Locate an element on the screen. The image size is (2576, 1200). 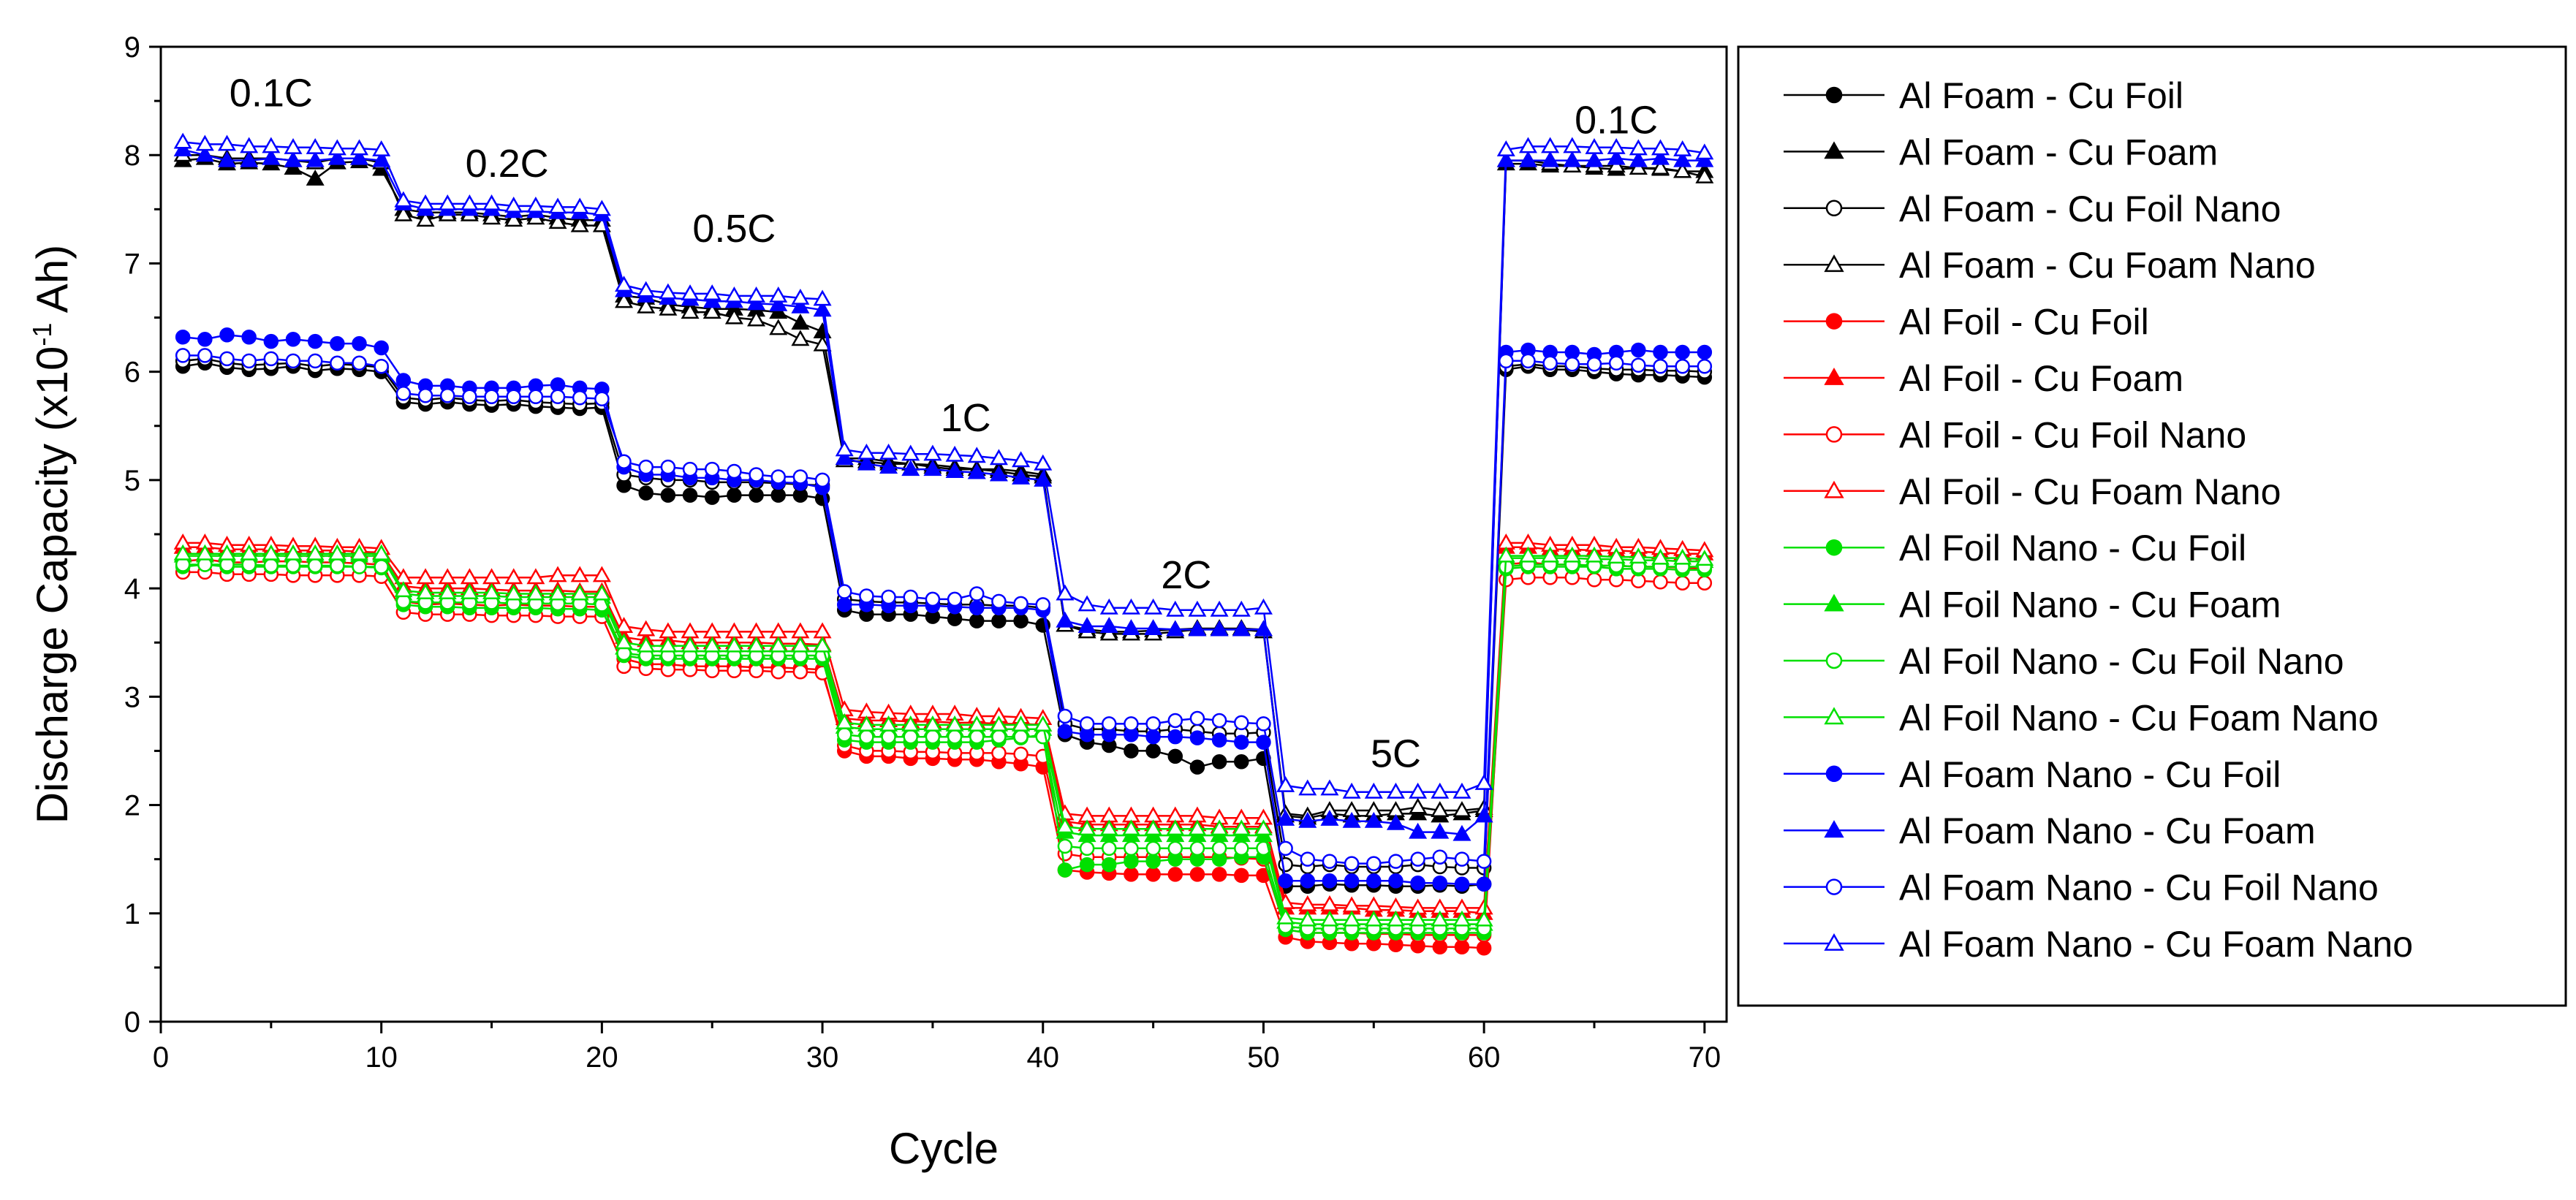
legend-label: Al Foam Nano - Cu Foam Nano is located at coordinates (2156, 944).